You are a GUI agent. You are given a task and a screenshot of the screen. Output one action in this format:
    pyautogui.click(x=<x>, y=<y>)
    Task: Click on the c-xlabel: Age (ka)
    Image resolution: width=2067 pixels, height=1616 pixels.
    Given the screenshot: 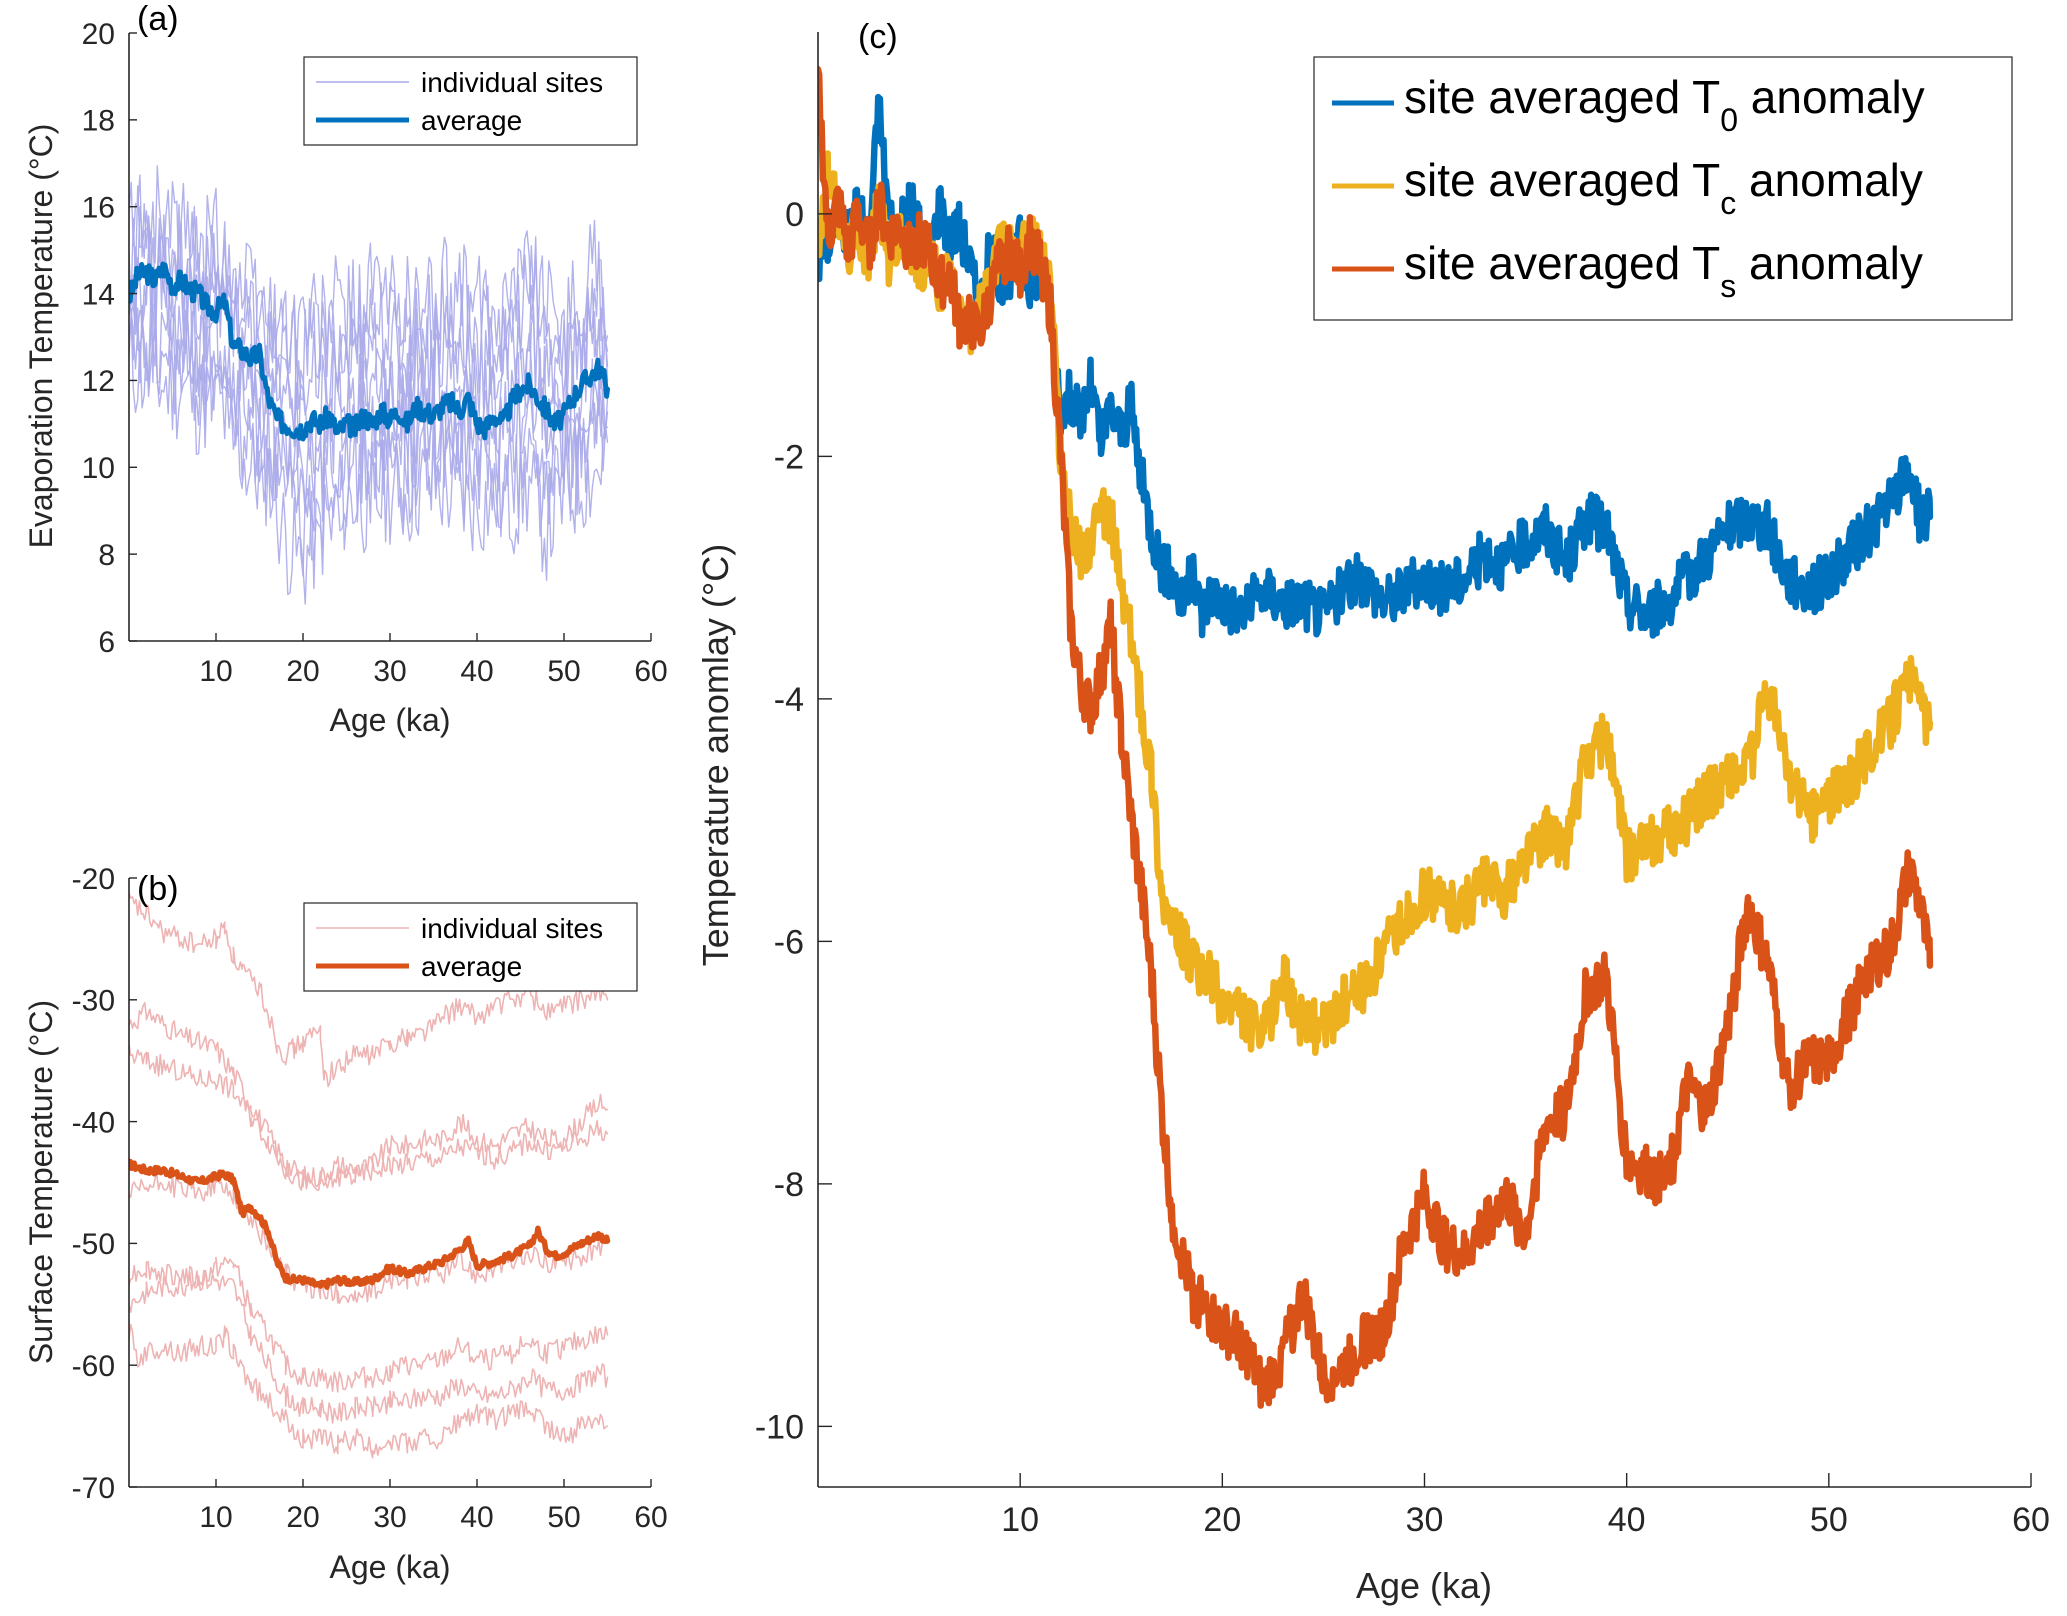 What is the action you would take?
    pyautogui.click(x=1424, y=1585)
    